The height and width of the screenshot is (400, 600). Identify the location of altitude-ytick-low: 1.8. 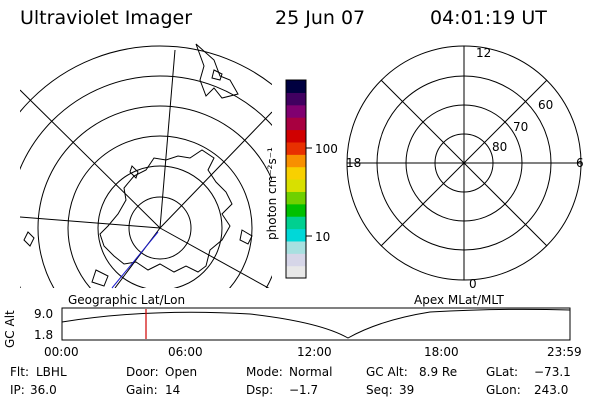
(44, 335).